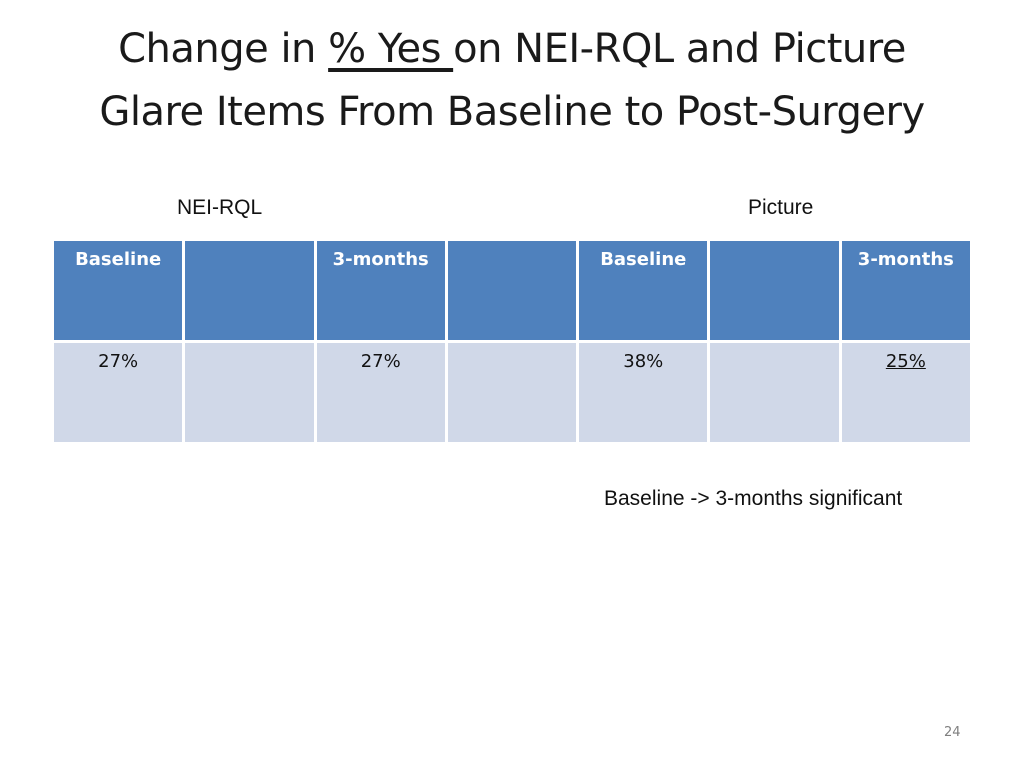  Describe the element at coordinates (753, 498) in the screenshot. I see `significance-note: Baseline -> 3-months significant` at that location.